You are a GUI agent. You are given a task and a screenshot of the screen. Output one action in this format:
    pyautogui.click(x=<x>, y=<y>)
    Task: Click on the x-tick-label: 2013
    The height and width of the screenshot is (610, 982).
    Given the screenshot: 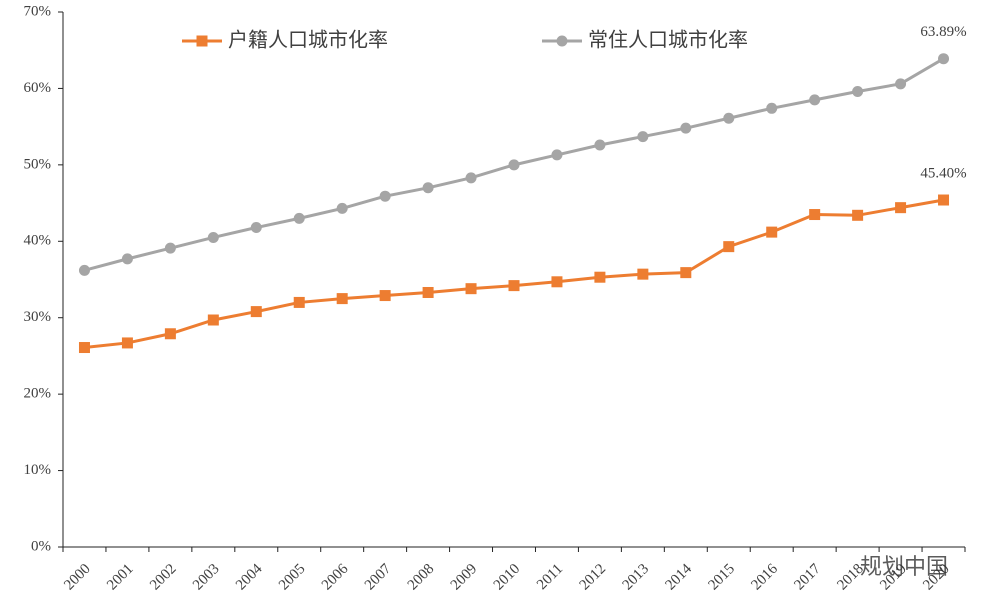 What is the action you would take?
    pyautogui.click(x=636, y=577)
    